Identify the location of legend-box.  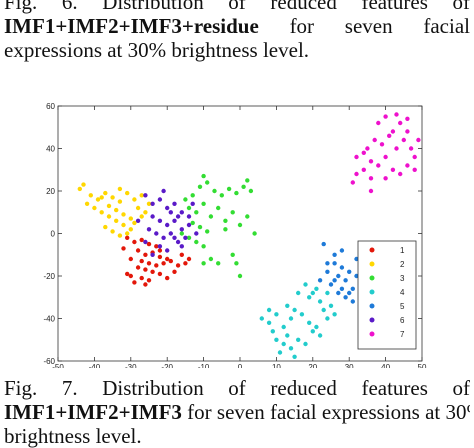
(387, 295).